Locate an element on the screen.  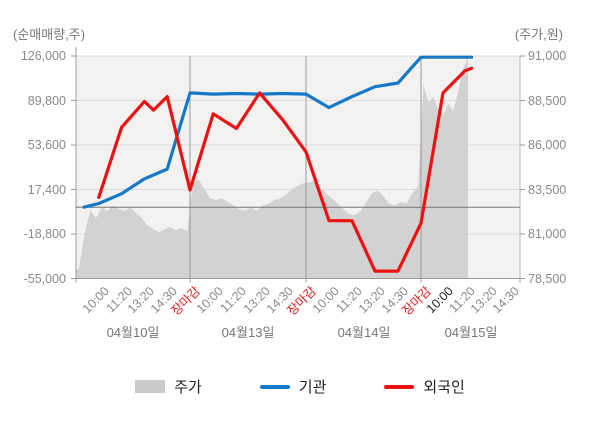
institution-line-swatch is located at coordinates (274, 386).